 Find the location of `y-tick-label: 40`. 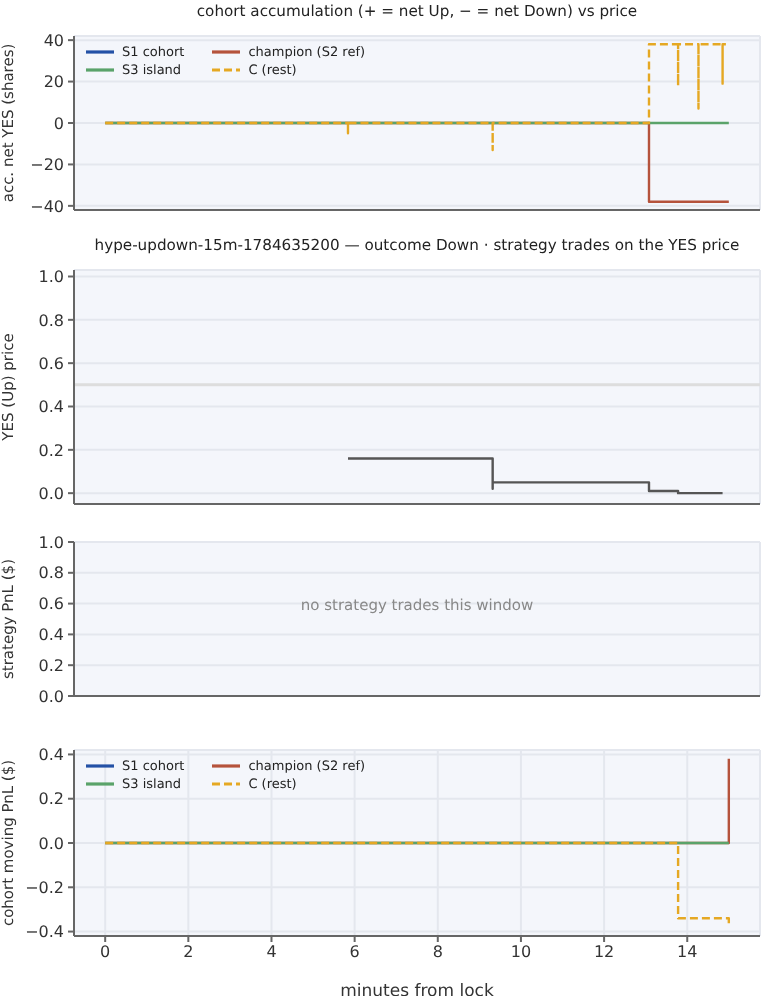

y-tick-label: 40 is located at coordinates (53, 40).